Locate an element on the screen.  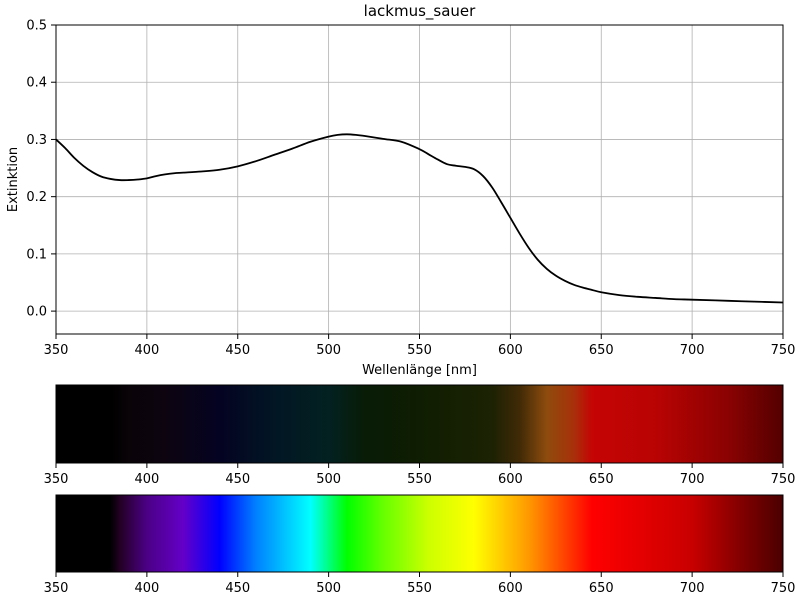
y-ticks: 0.0 0.1 0.2 0.3 0.4 0.5 is located at coordinates (41, 169).